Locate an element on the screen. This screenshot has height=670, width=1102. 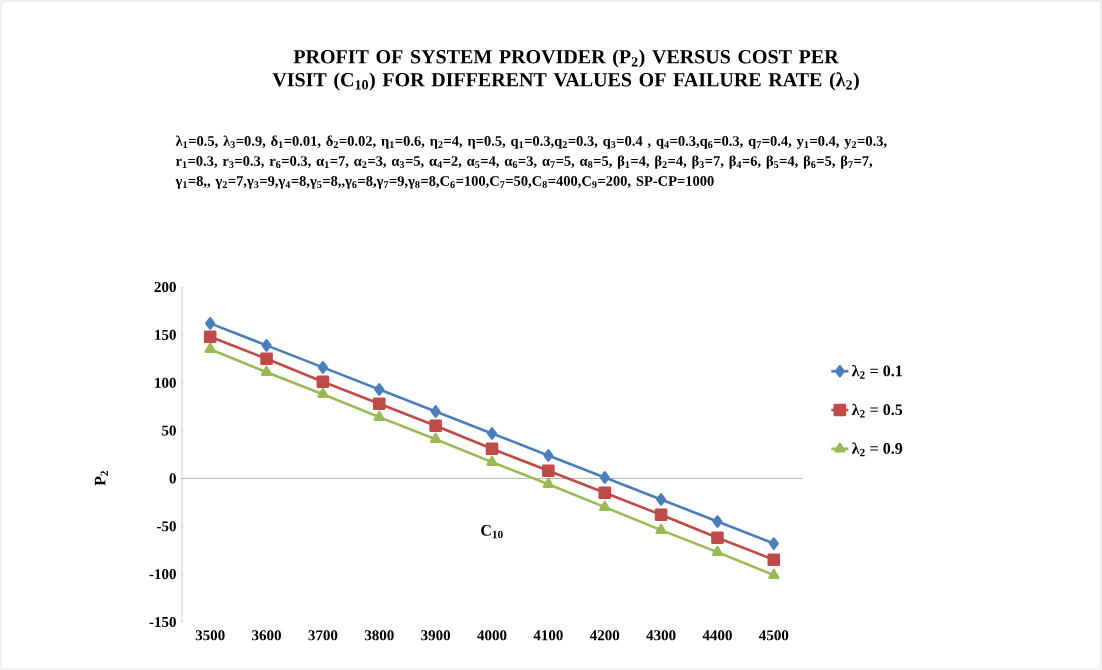
y-tick-label: 200 is located at coordinates (165, 287).